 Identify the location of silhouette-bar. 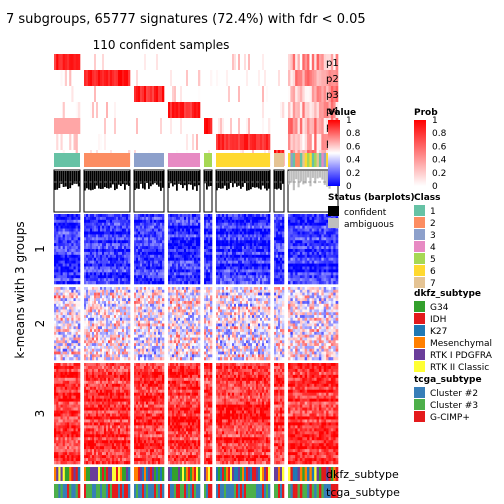
(265, 180).